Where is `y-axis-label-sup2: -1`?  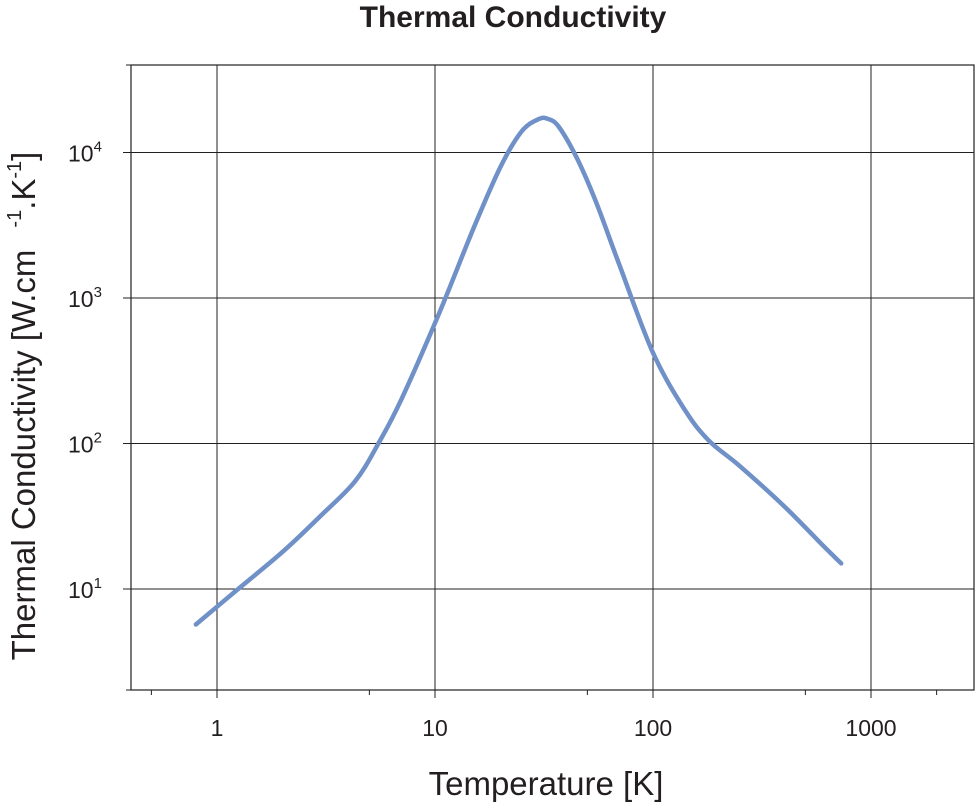
y-axis-label-sup2: -1 is located at coordinates (15, 170).